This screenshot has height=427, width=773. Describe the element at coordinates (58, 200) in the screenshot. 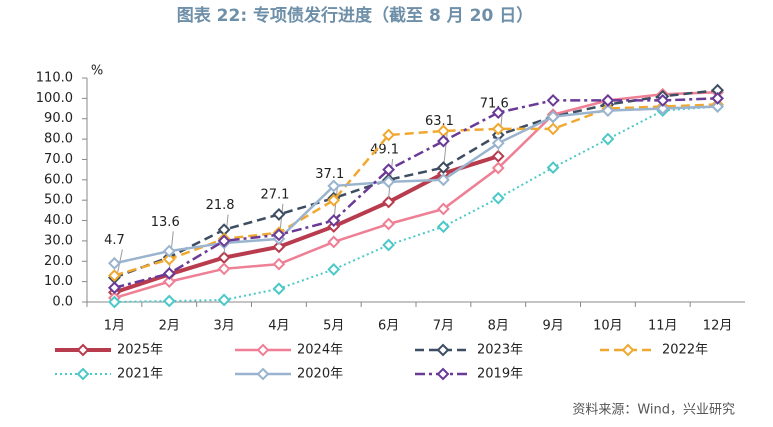

I see `y-tick-label: 50.0` at that location.